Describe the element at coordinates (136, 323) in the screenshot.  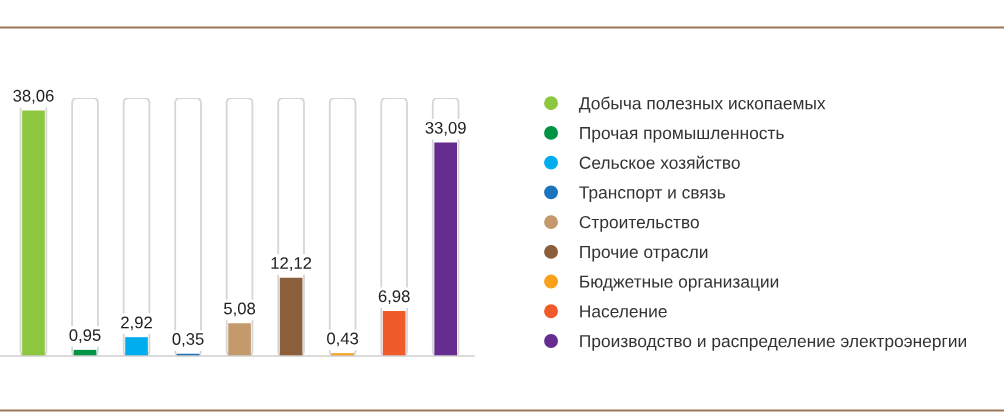
I see `data-label: 2,92` at that location.